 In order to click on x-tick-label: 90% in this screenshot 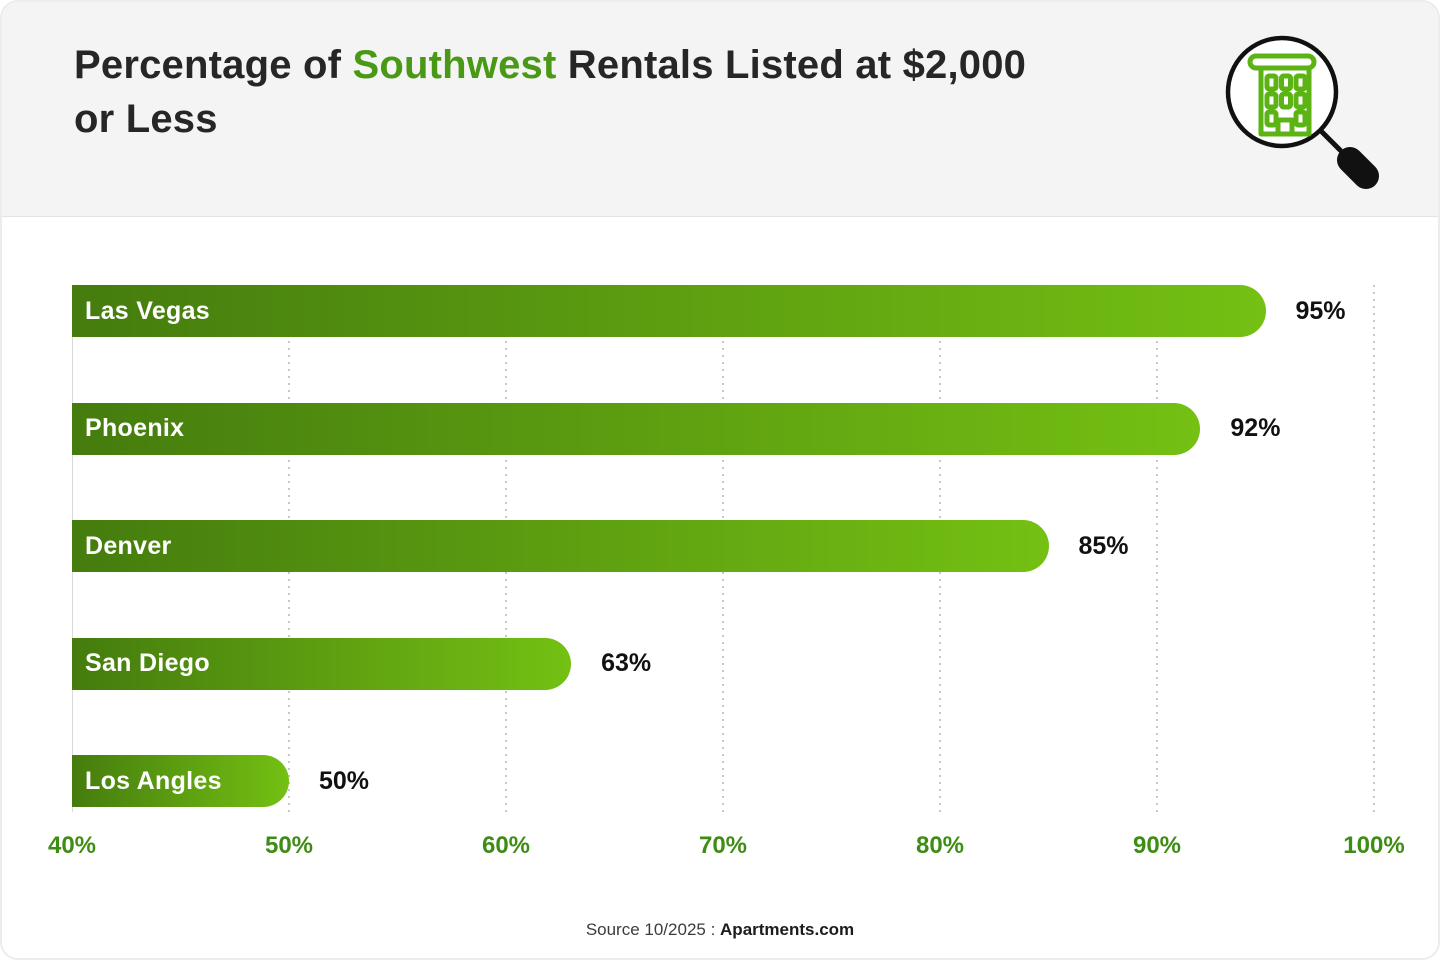, I will do `click(1157, 845)`.